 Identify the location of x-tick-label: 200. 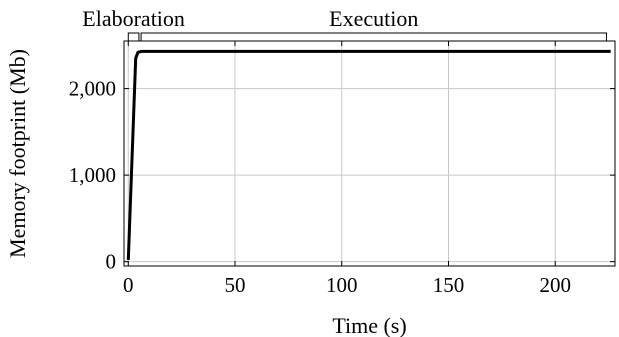
(555, 285).